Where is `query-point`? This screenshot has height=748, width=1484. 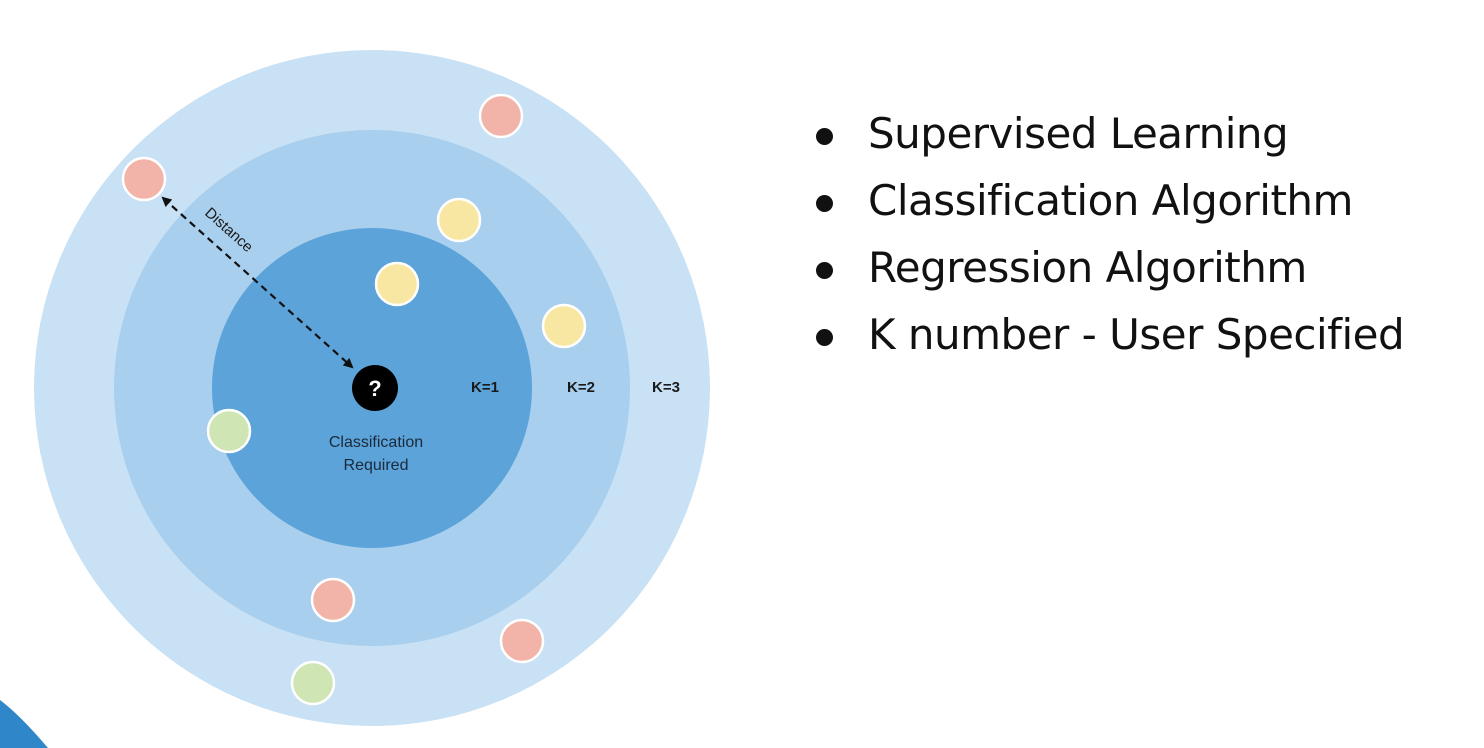 query-point is located at coordinates (375, 388).